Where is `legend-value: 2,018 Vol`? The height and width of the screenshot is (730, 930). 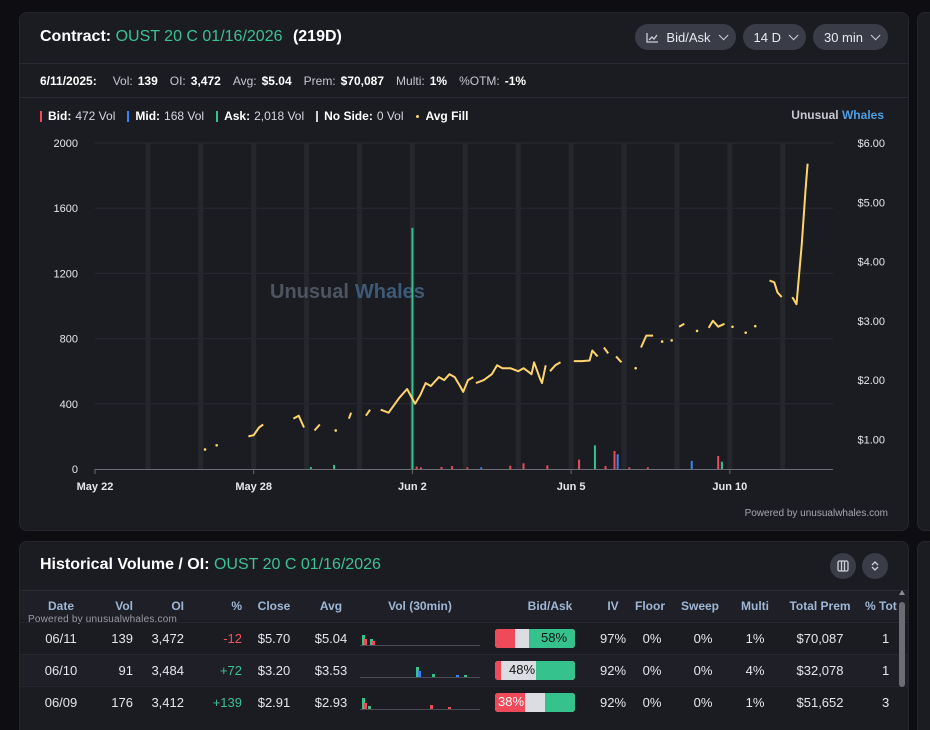 legend-value: 2,018 Vol is located at coordinates (279, 116).